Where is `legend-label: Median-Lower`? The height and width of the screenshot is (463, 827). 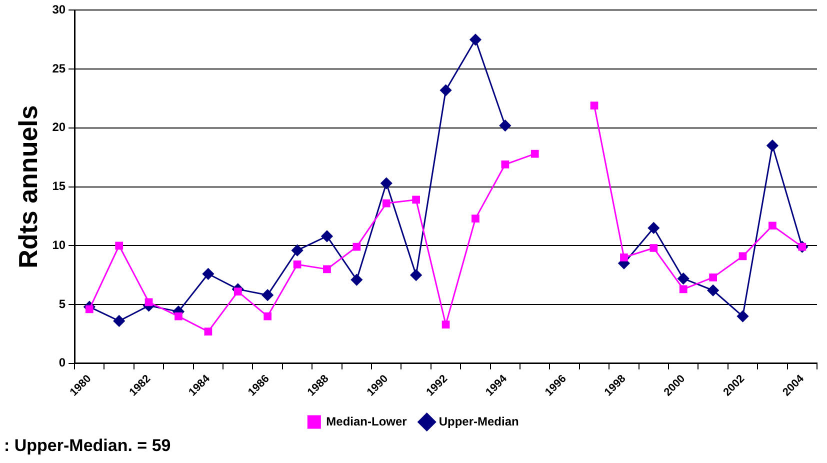
legend-label: Median-Lower is located at coordinates (367, 421).